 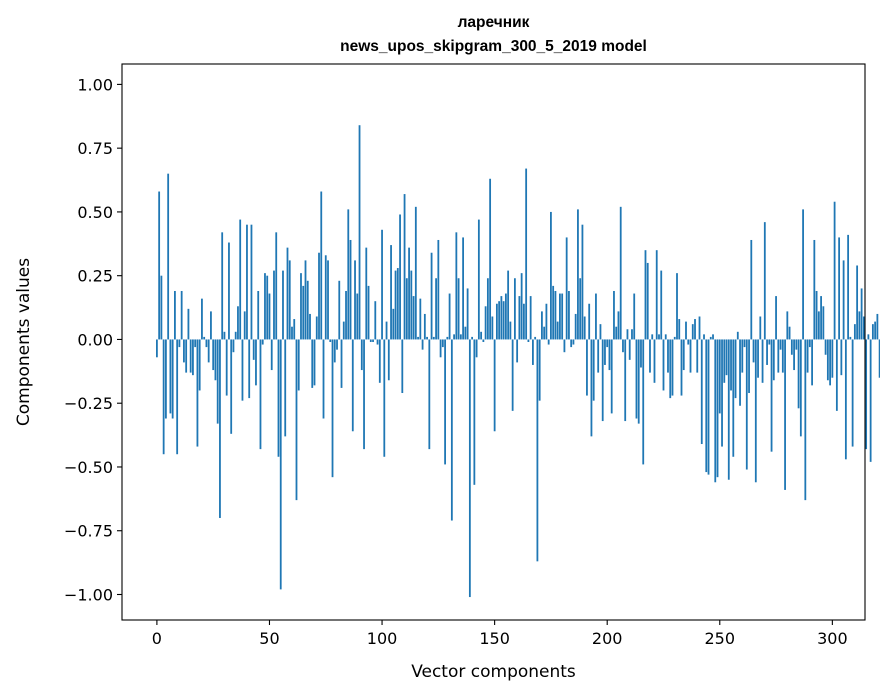 What do you see at coordinates (95, 212) in the screenshot?
I see `y-tick-label: 0.50` at bounding box center [95, 212].